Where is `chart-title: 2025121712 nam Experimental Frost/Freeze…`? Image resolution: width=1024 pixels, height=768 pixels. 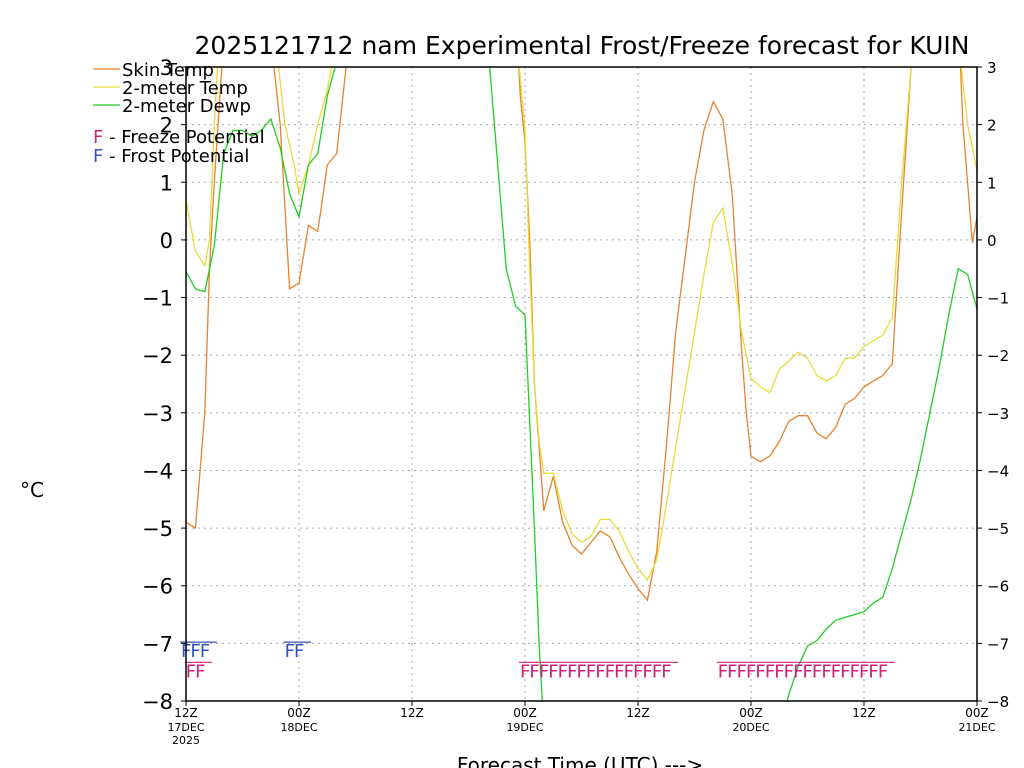
chart-title: 2025121712 nam Experimental Frost/Freeze… is located at coordinates (582, 45).